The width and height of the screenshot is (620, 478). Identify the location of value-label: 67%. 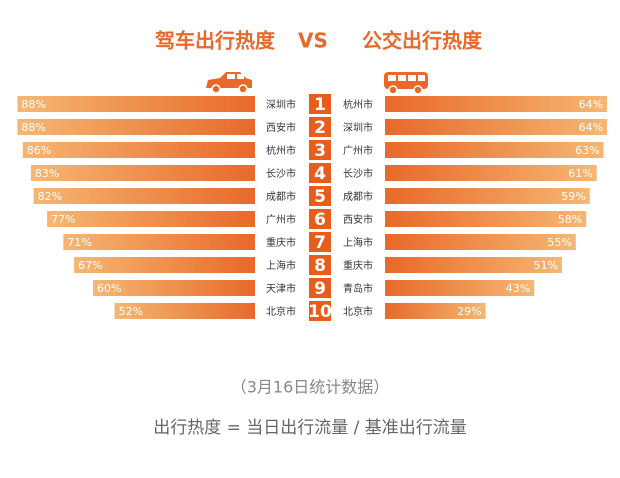
(90, 265).